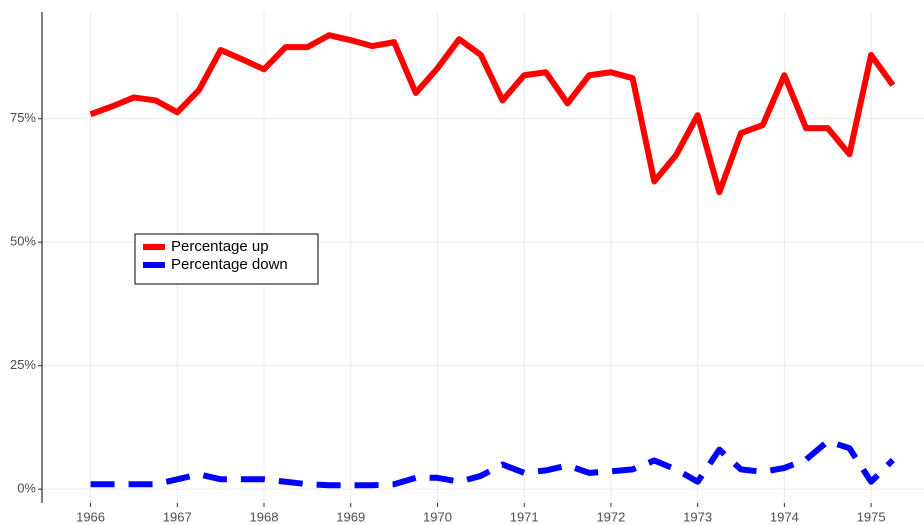 Image resolution: width=924 pixels, height=525 pixels. What do you see at coordinates (264, 516) in the screenshot?
I see `x-tick-label: 1968` at bounding box center [264, 516].